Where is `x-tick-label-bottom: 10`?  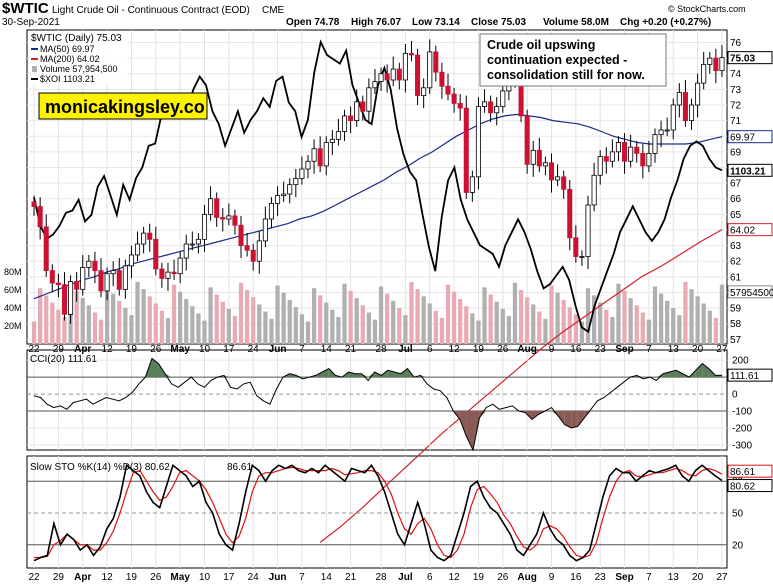 x-tick-label-bottom: 10 is located at coordinates (205, 577).